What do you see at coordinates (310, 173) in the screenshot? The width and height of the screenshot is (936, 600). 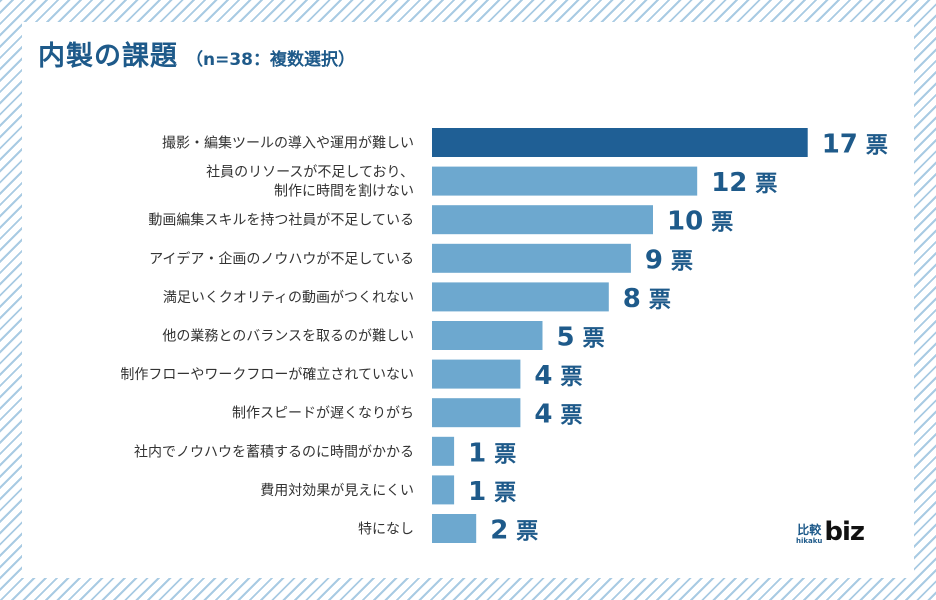 I see `category-label-2-line-1: 社員のリソースが不足しており、` at bounding box center [310, 173].